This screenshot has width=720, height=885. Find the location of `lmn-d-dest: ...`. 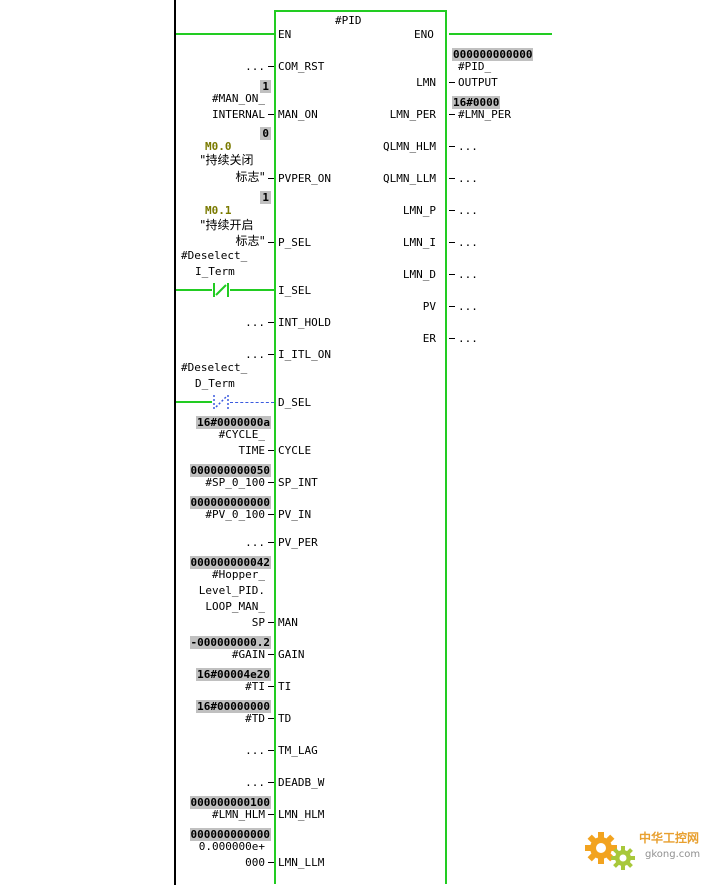

lmn-d-dest: ... is located at coordinates (468, 274).